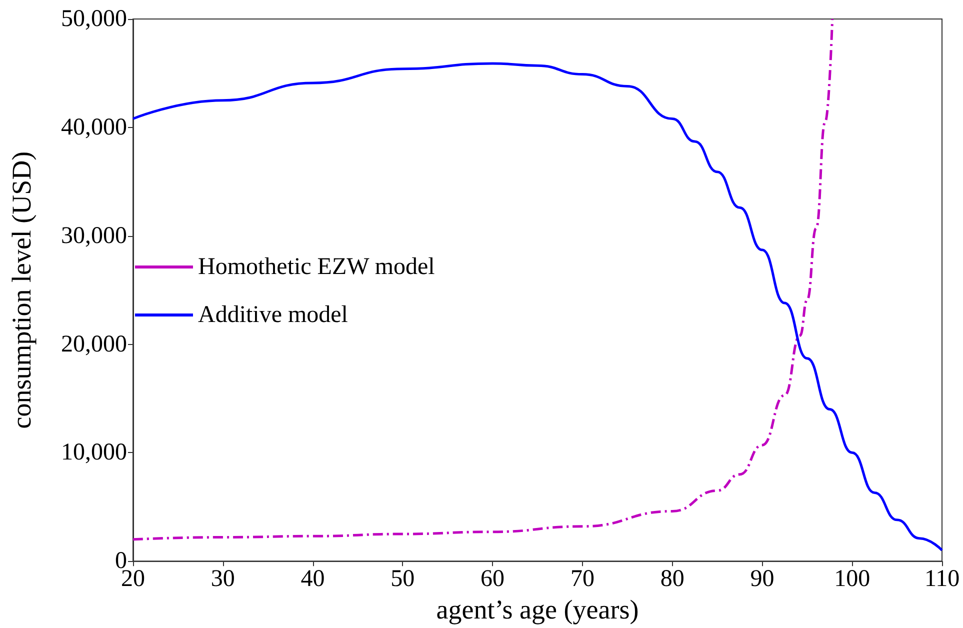  What do you see at coordinates (852, 579) in the screenshot?
I see `x-tick-label: 100` at bounding box center [852, 579].